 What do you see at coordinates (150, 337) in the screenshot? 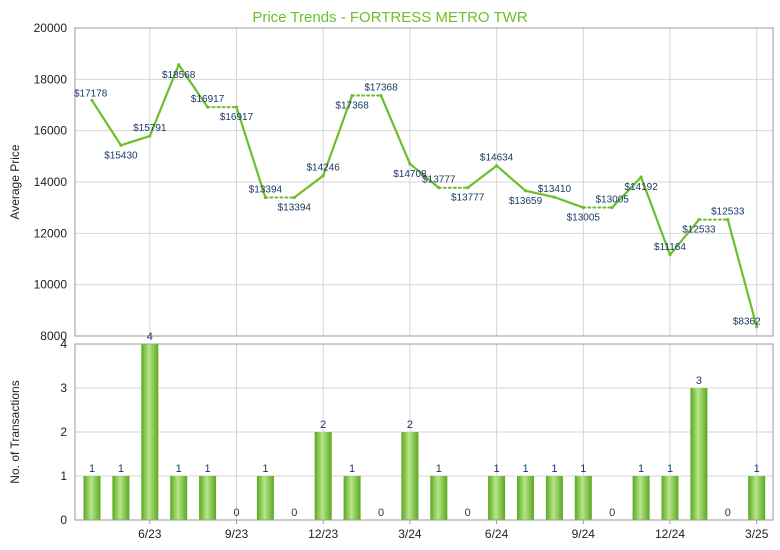
I see `transaction-count-label: 4` at bounding box center [150, 337].